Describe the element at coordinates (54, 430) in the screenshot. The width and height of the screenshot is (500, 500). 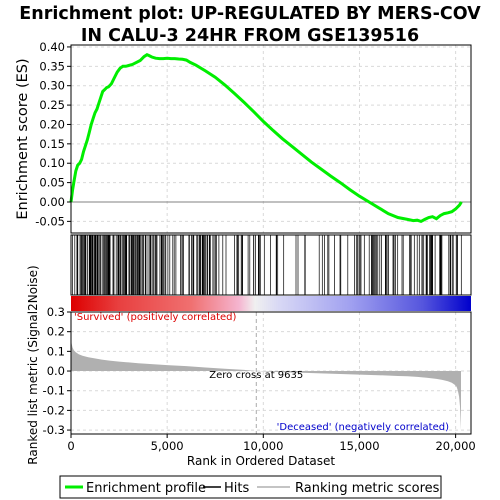
I see `metric-tick-label: -0.3` at that location.